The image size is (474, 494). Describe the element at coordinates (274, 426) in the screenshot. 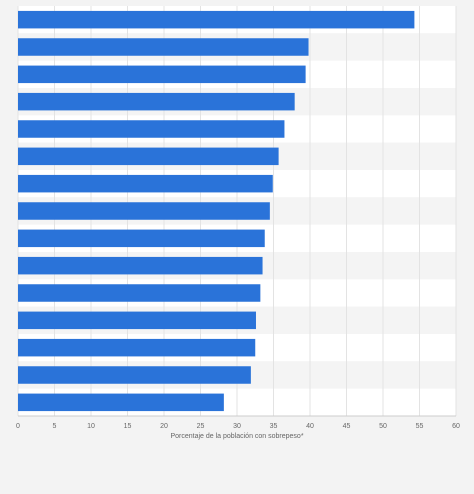

I see `x-tick-label: 35` at that location.